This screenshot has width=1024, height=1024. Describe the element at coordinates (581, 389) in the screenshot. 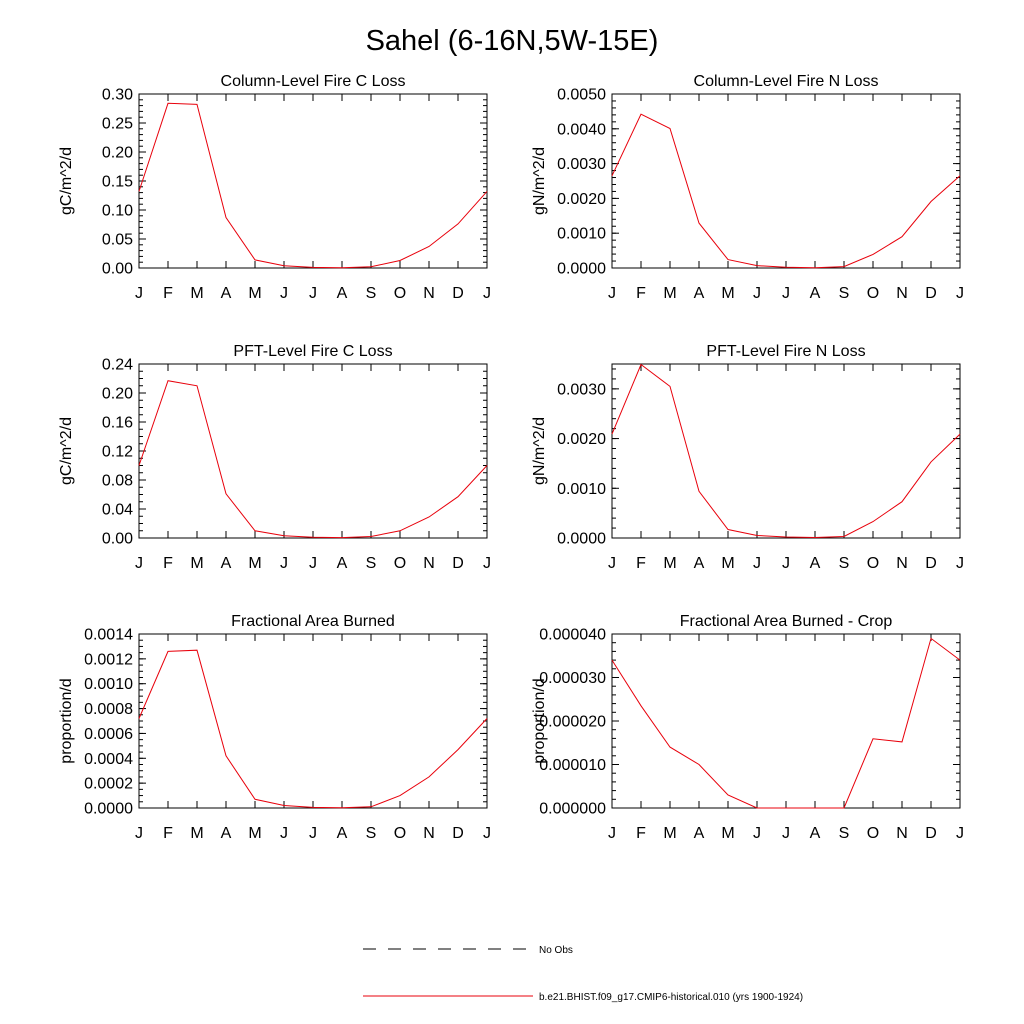

I see `y-tick-label: 0.0030` at that location.